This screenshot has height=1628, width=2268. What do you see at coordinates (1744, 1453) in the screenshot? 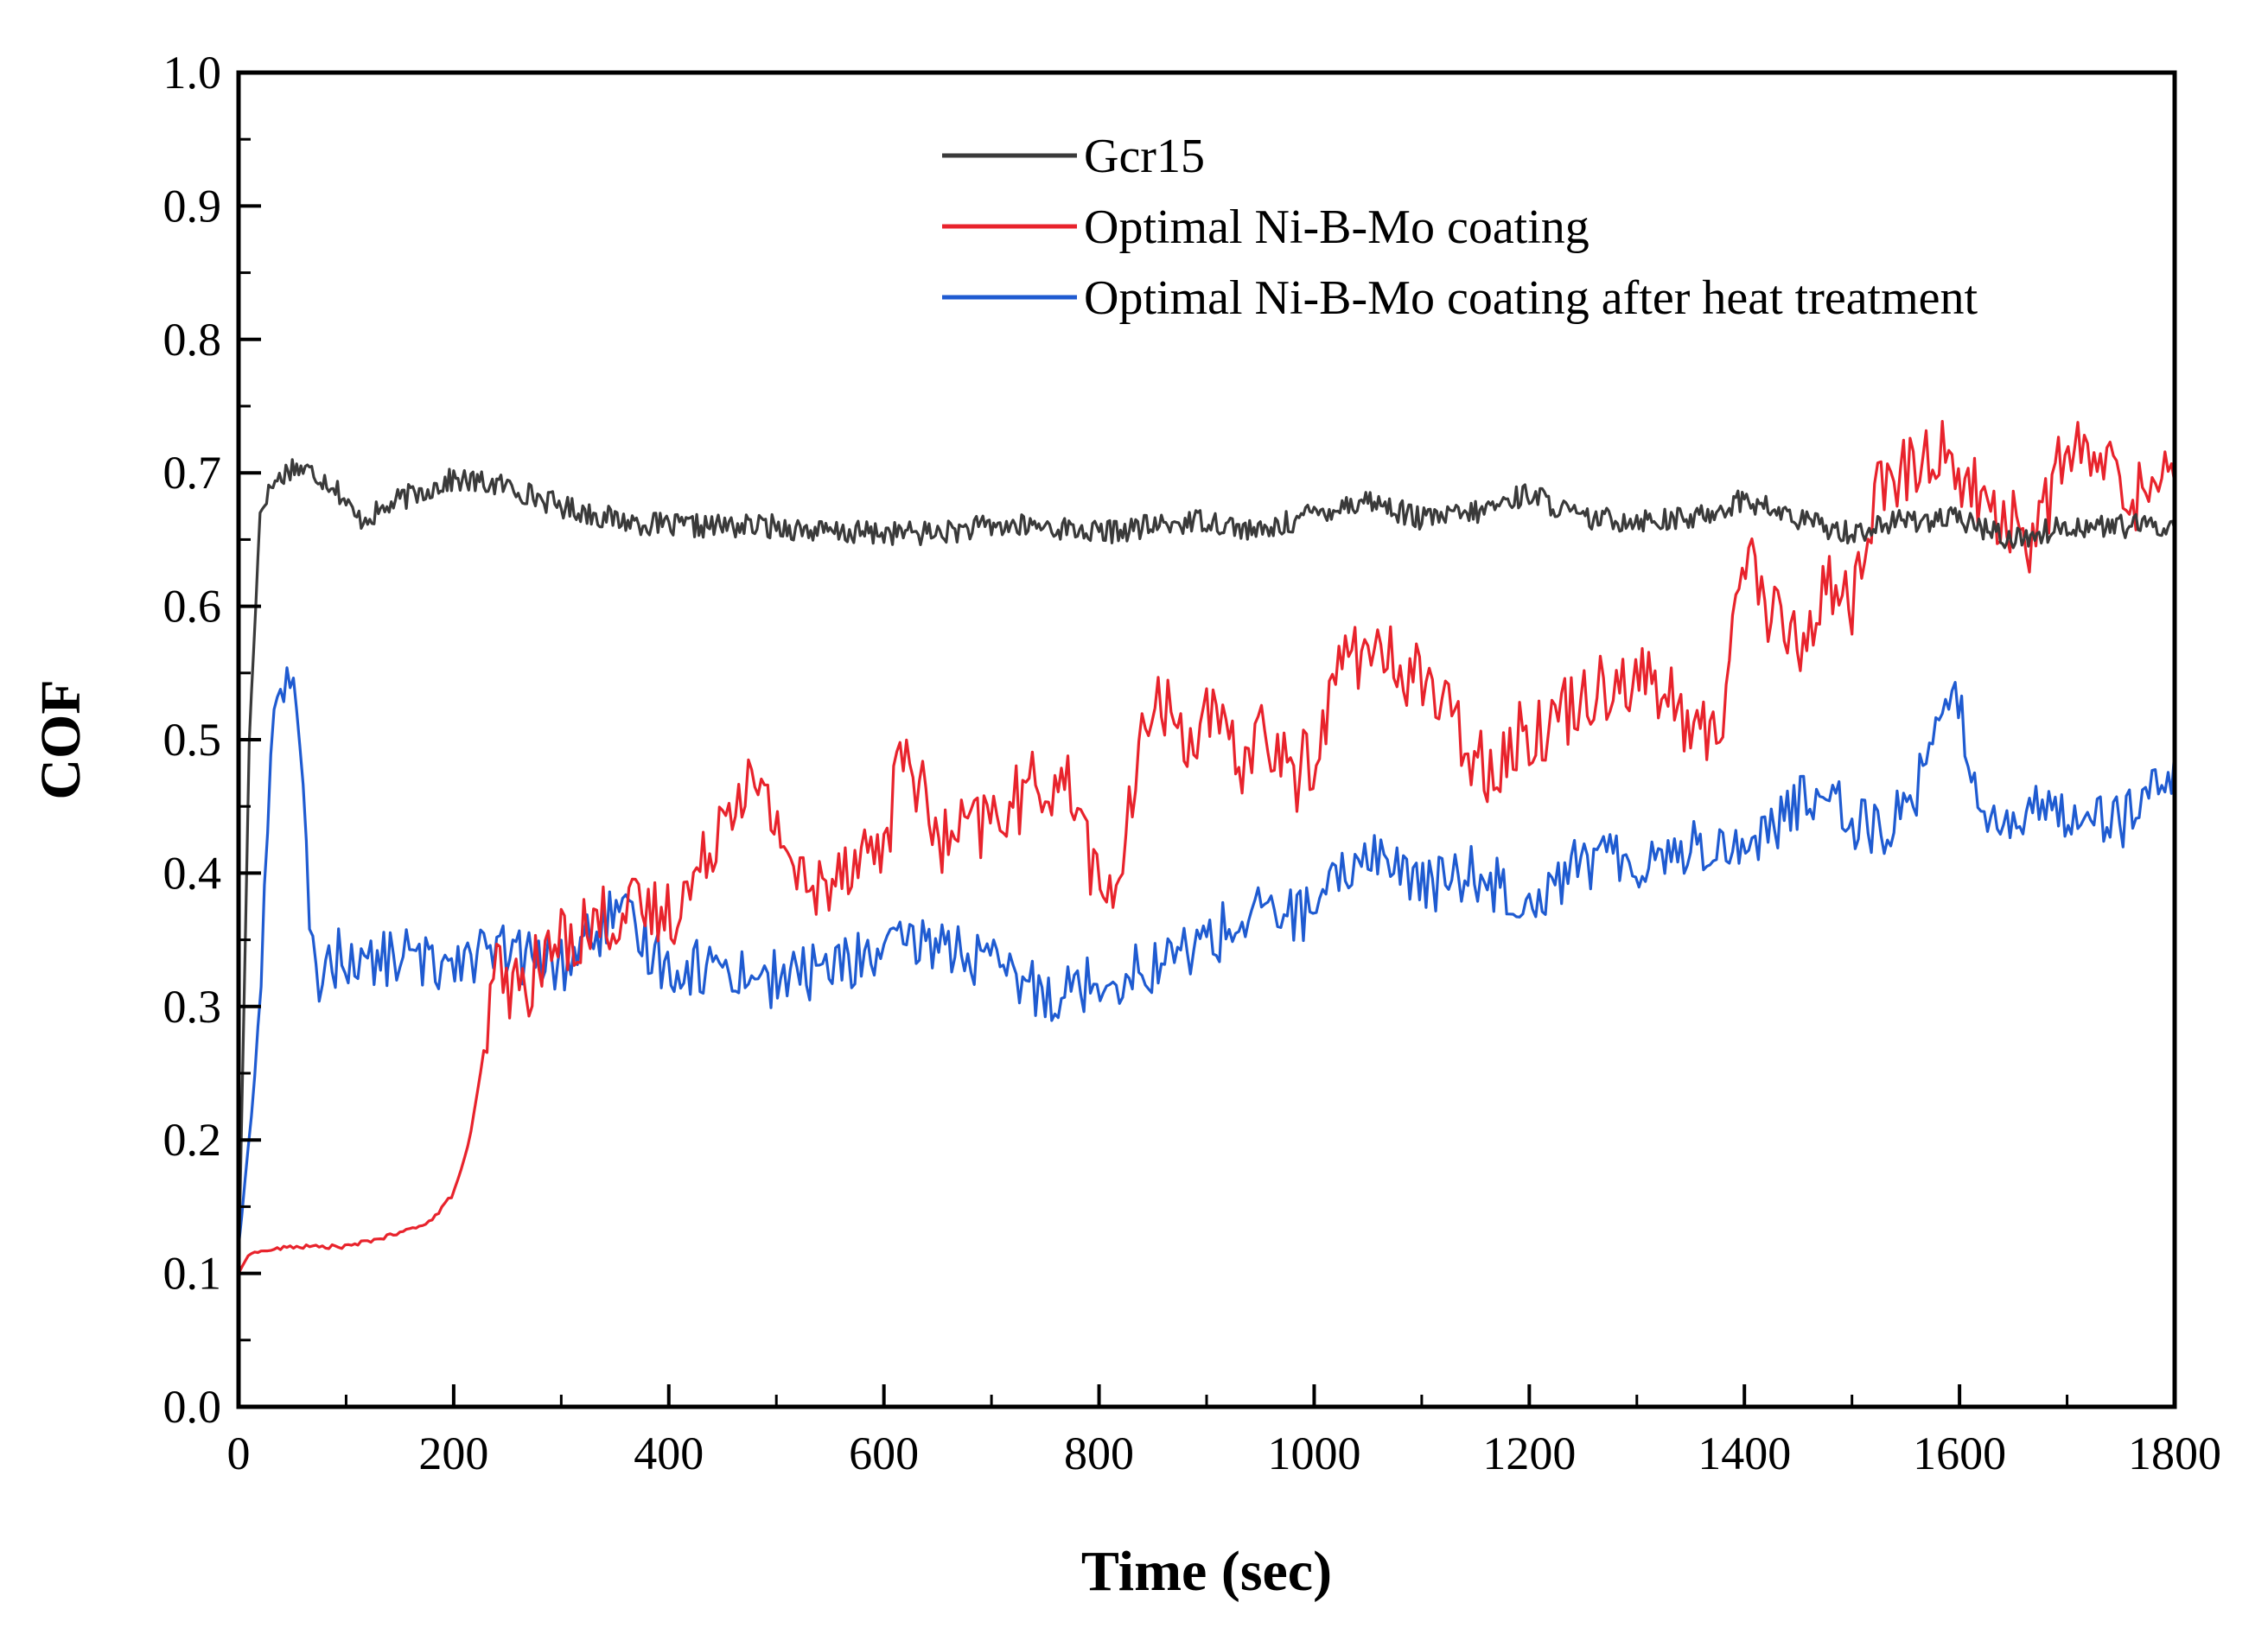
I see `x-tick-label: 1400` at bounding box center [1744, 1453].